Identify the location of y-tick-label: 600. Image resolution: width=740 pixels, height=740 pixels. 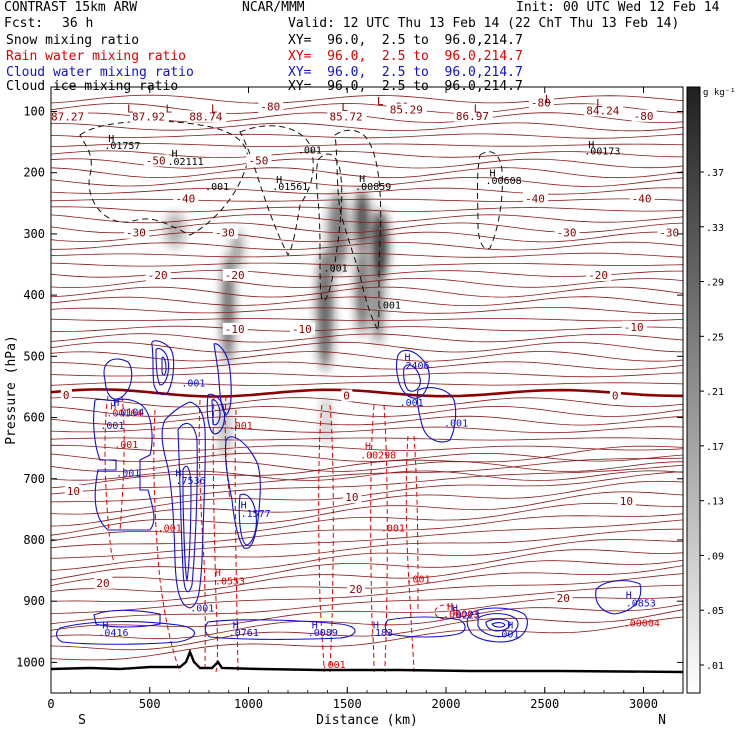
(34, 418).